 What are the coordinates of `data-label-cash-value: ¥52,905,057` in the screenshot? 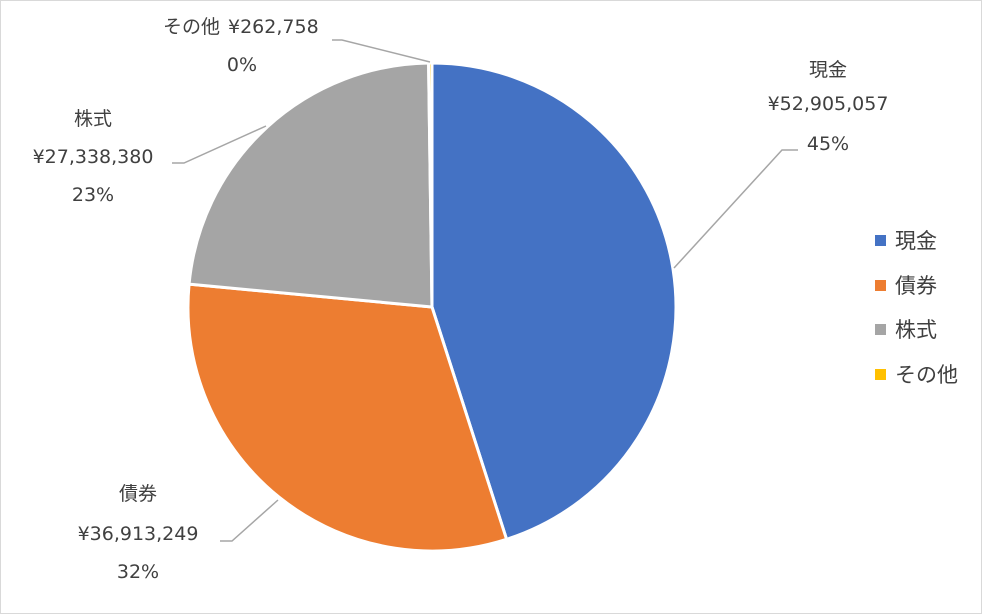 It's located at (828, 104).